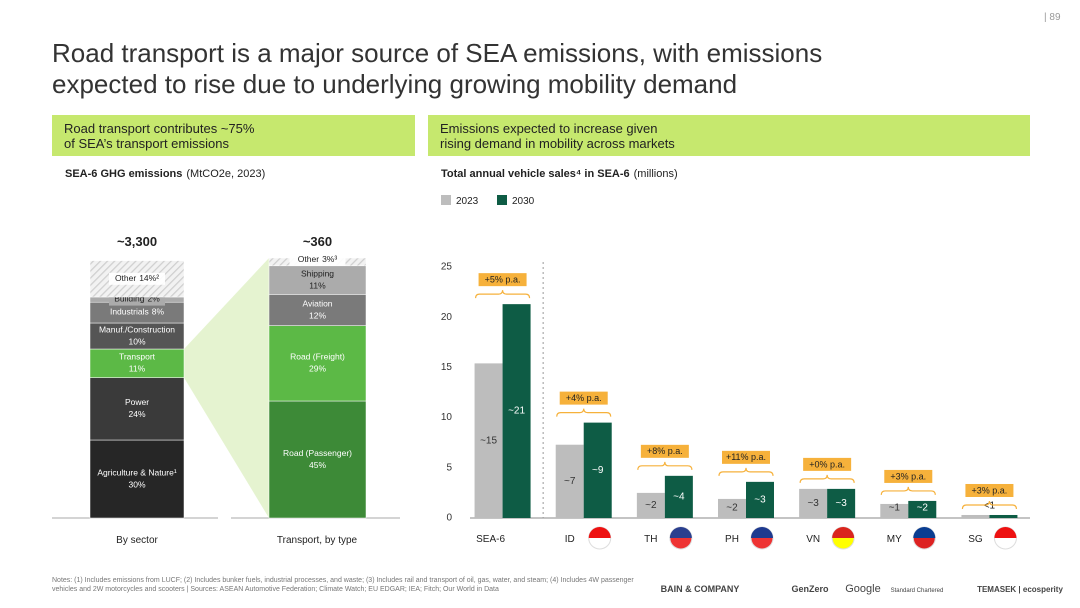 The image size is (1080, 608). I want to click on expand-connector, so click(226, 388).